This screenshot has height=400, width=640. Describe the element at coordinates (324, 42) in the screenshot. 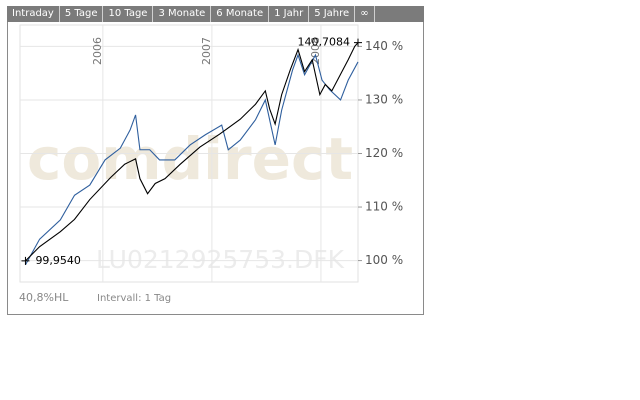

I see `annotation-label: 140,7084` at that location.